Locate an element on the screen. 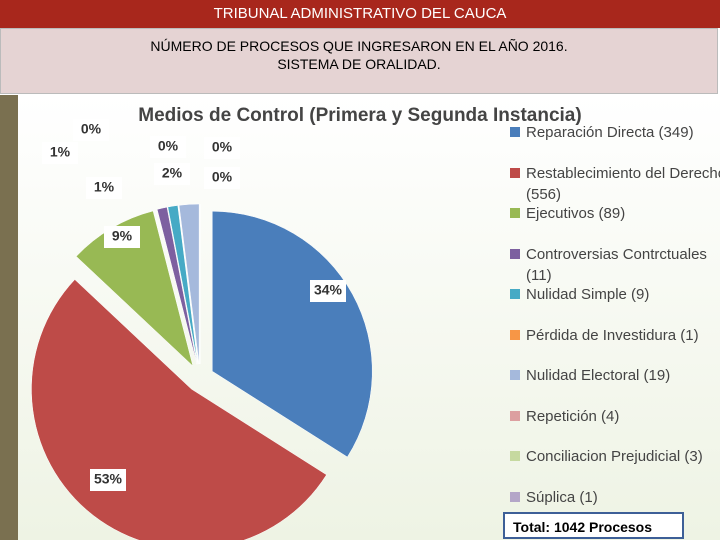 The height and width of the screenshot is (541, 720). legend-entry: Pérdida de Investidura (1) is located at coordinates (615, 335).